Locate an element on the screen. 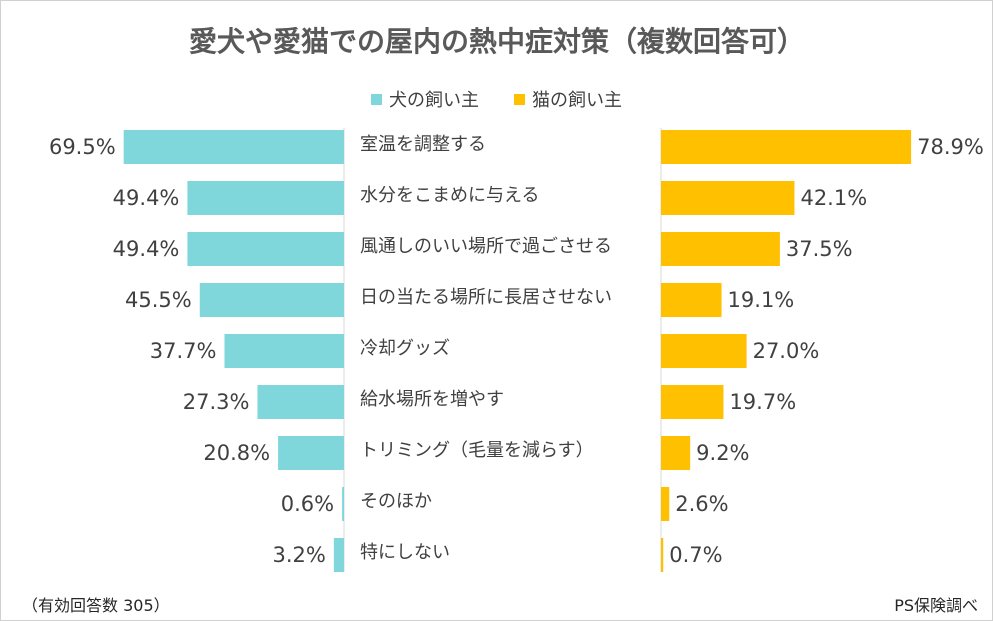 This screenshot has height=621, width=993. legend: 犬の飼い主 猫の飼い主 is located at coordinates (496, 100).